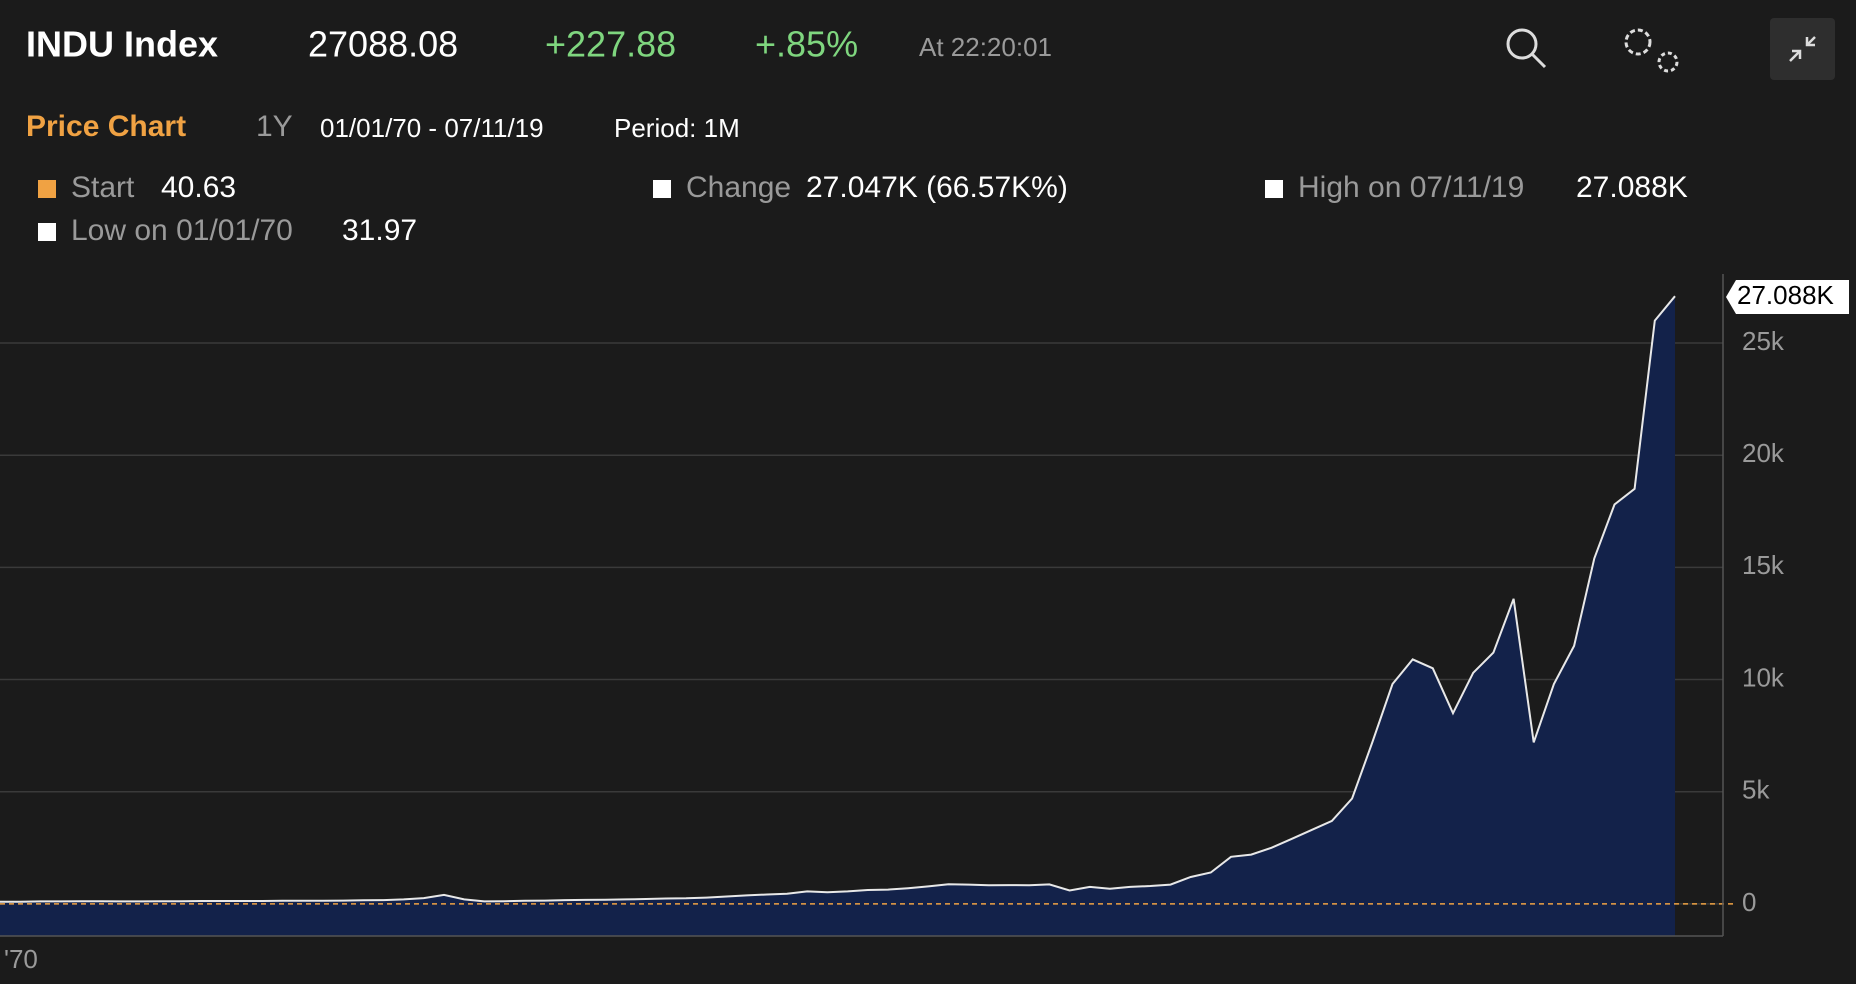  I want to click on legend-label: High on 07/11/19, so click(1411, 187).